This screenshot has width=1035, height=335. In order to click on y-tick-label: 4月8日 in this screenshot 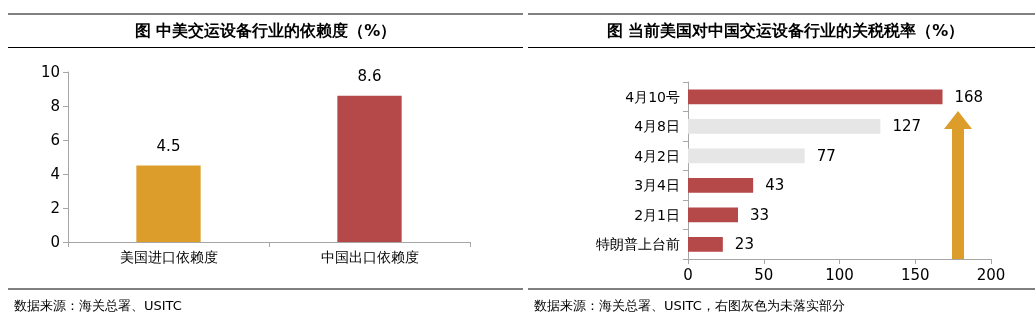, I will do `click(657, 126)`.